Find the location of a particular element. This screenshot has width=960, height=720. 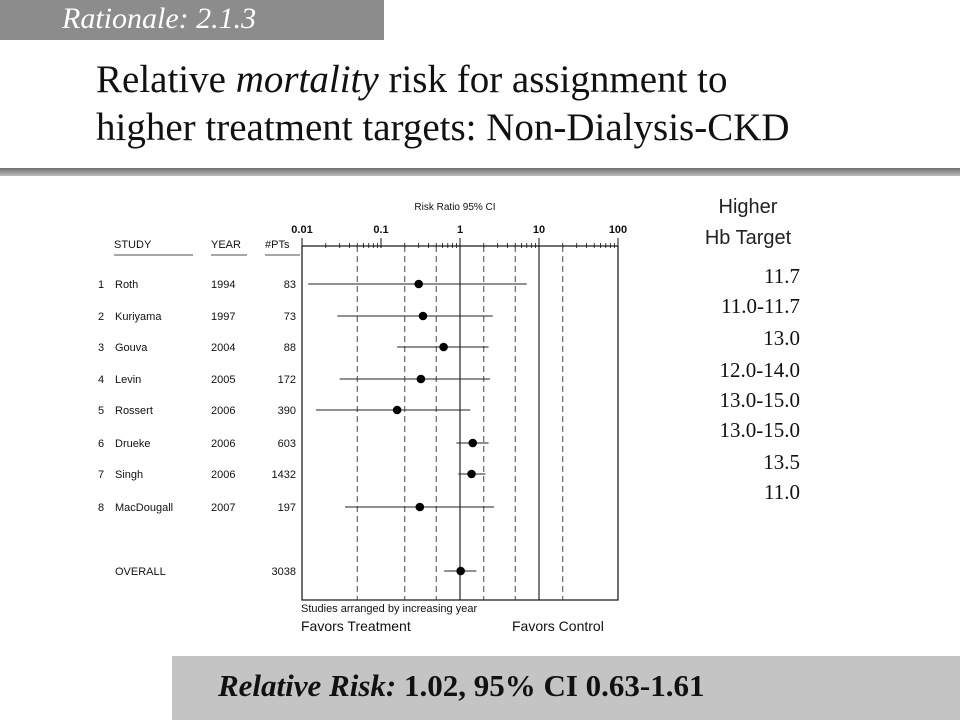

x-tick-label: 100 is located at coordinates (618, 230).